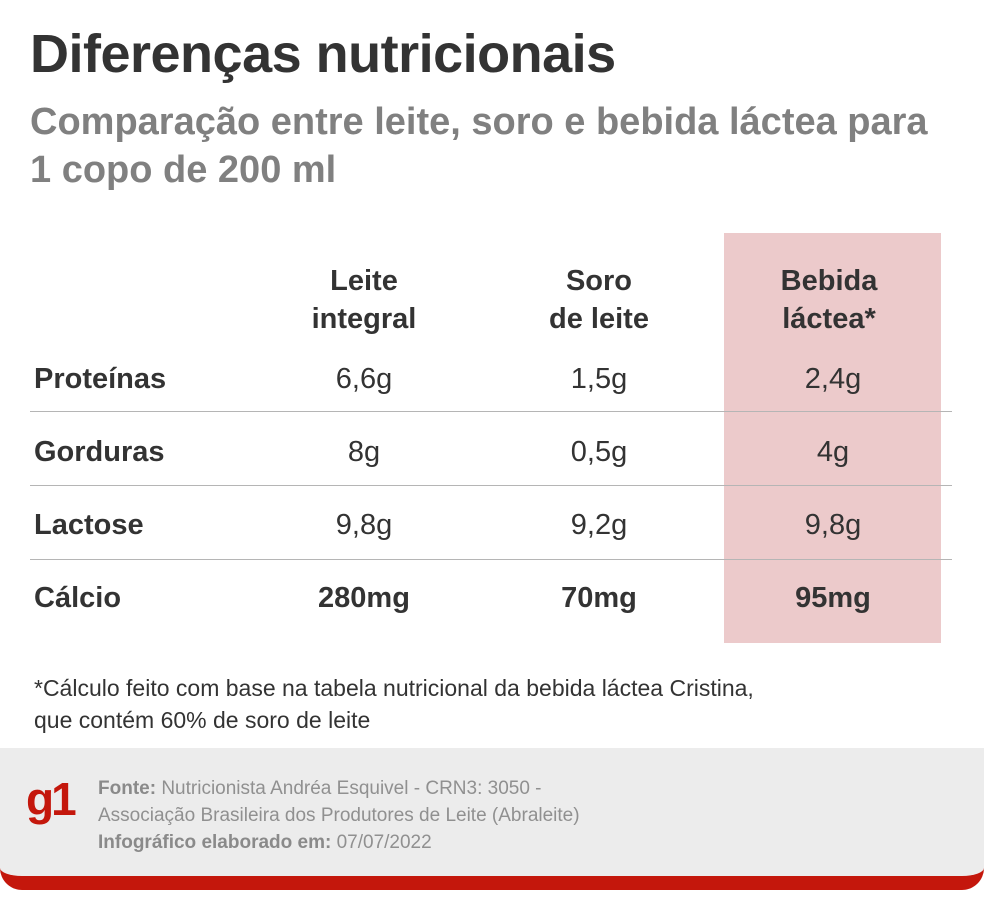 The height and width of the screenshot is (904, 984). I want to click on table-cell: 6,6g, so click(364, 379).